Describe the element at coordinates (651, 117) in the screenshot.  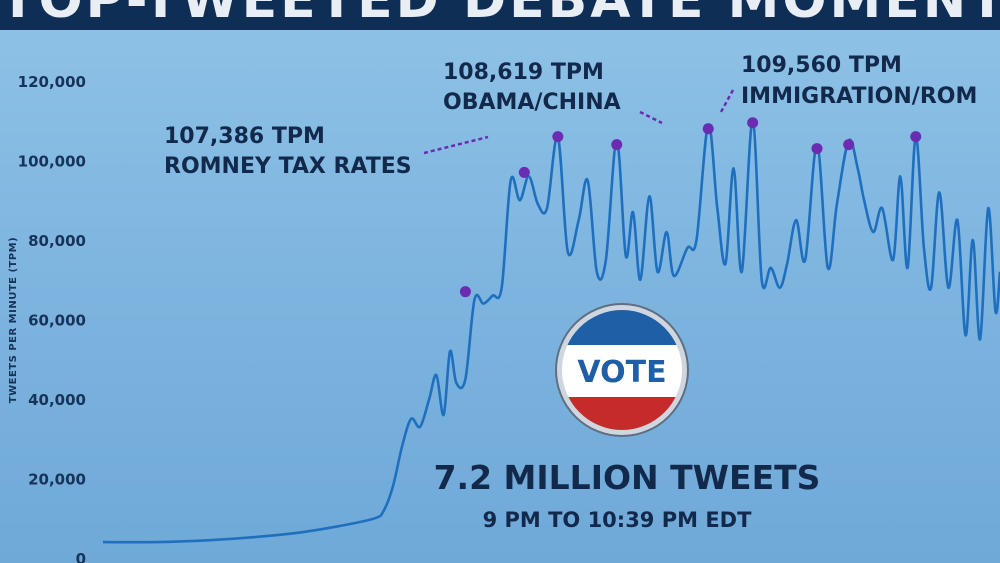
I see `annotation-obama-pointer` at that location.